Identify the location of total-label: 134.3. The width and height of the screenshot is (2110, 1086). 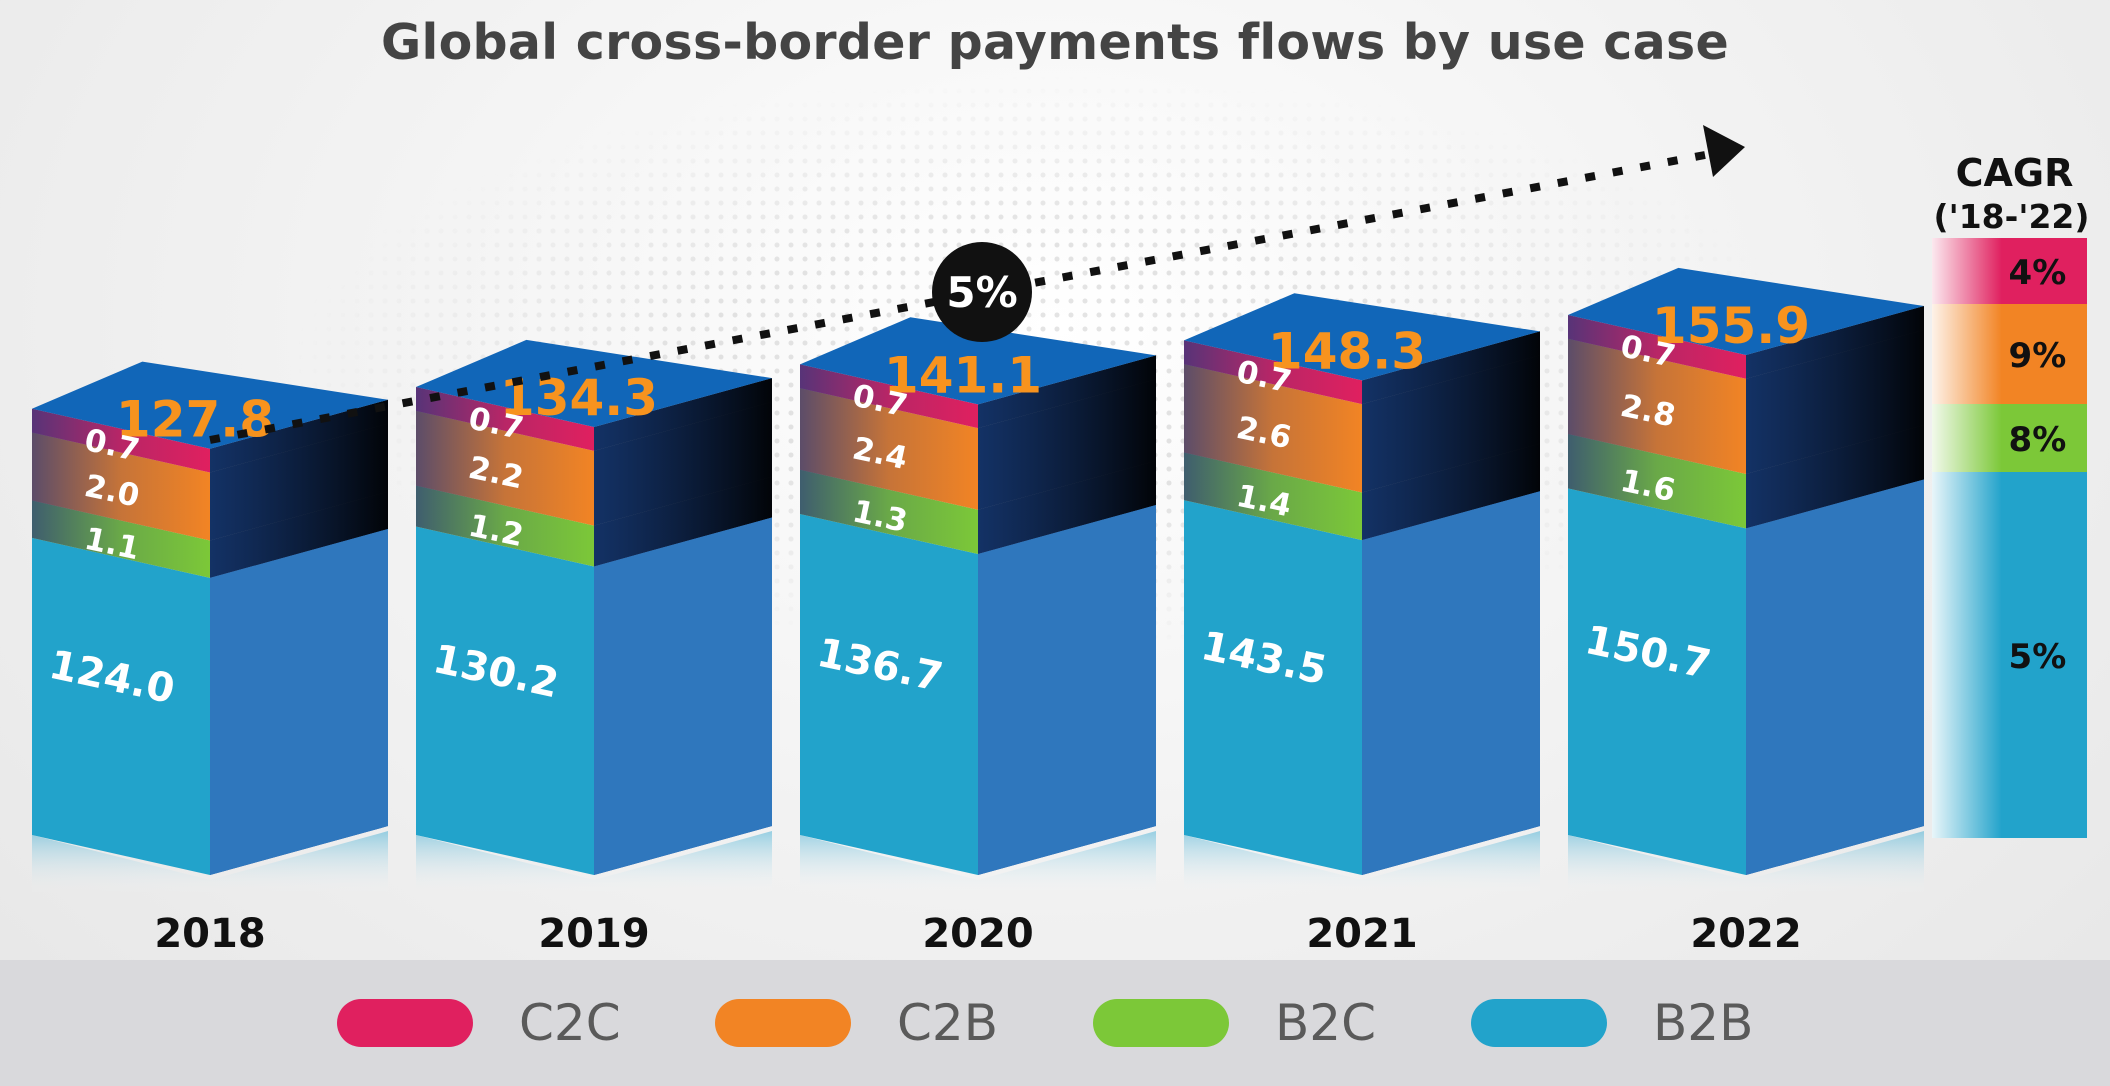
(579, 398).